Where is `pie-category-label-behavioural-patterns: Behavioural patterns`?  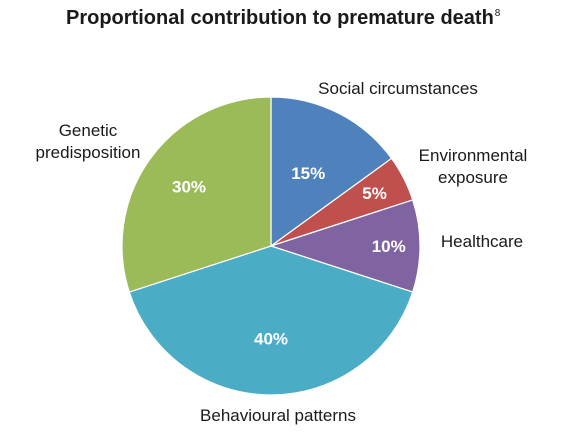 pie-category-label-behavioural-patterns: Behavioural patterns is located at coordinates (278, 415).